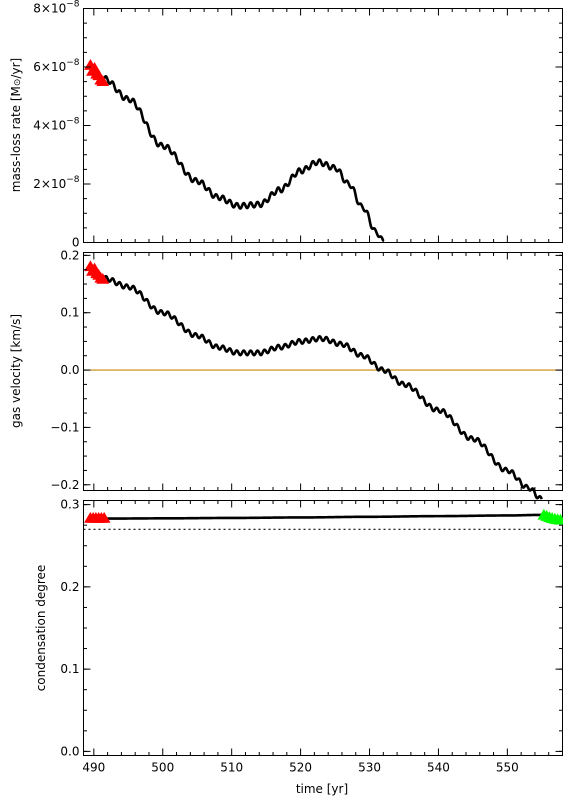 The image size is (563, 804). Describe the element at coordinates (69, 313) in the screenshot. I see `gas-velocity-panel-y-tick-label: 0.1` at that location.